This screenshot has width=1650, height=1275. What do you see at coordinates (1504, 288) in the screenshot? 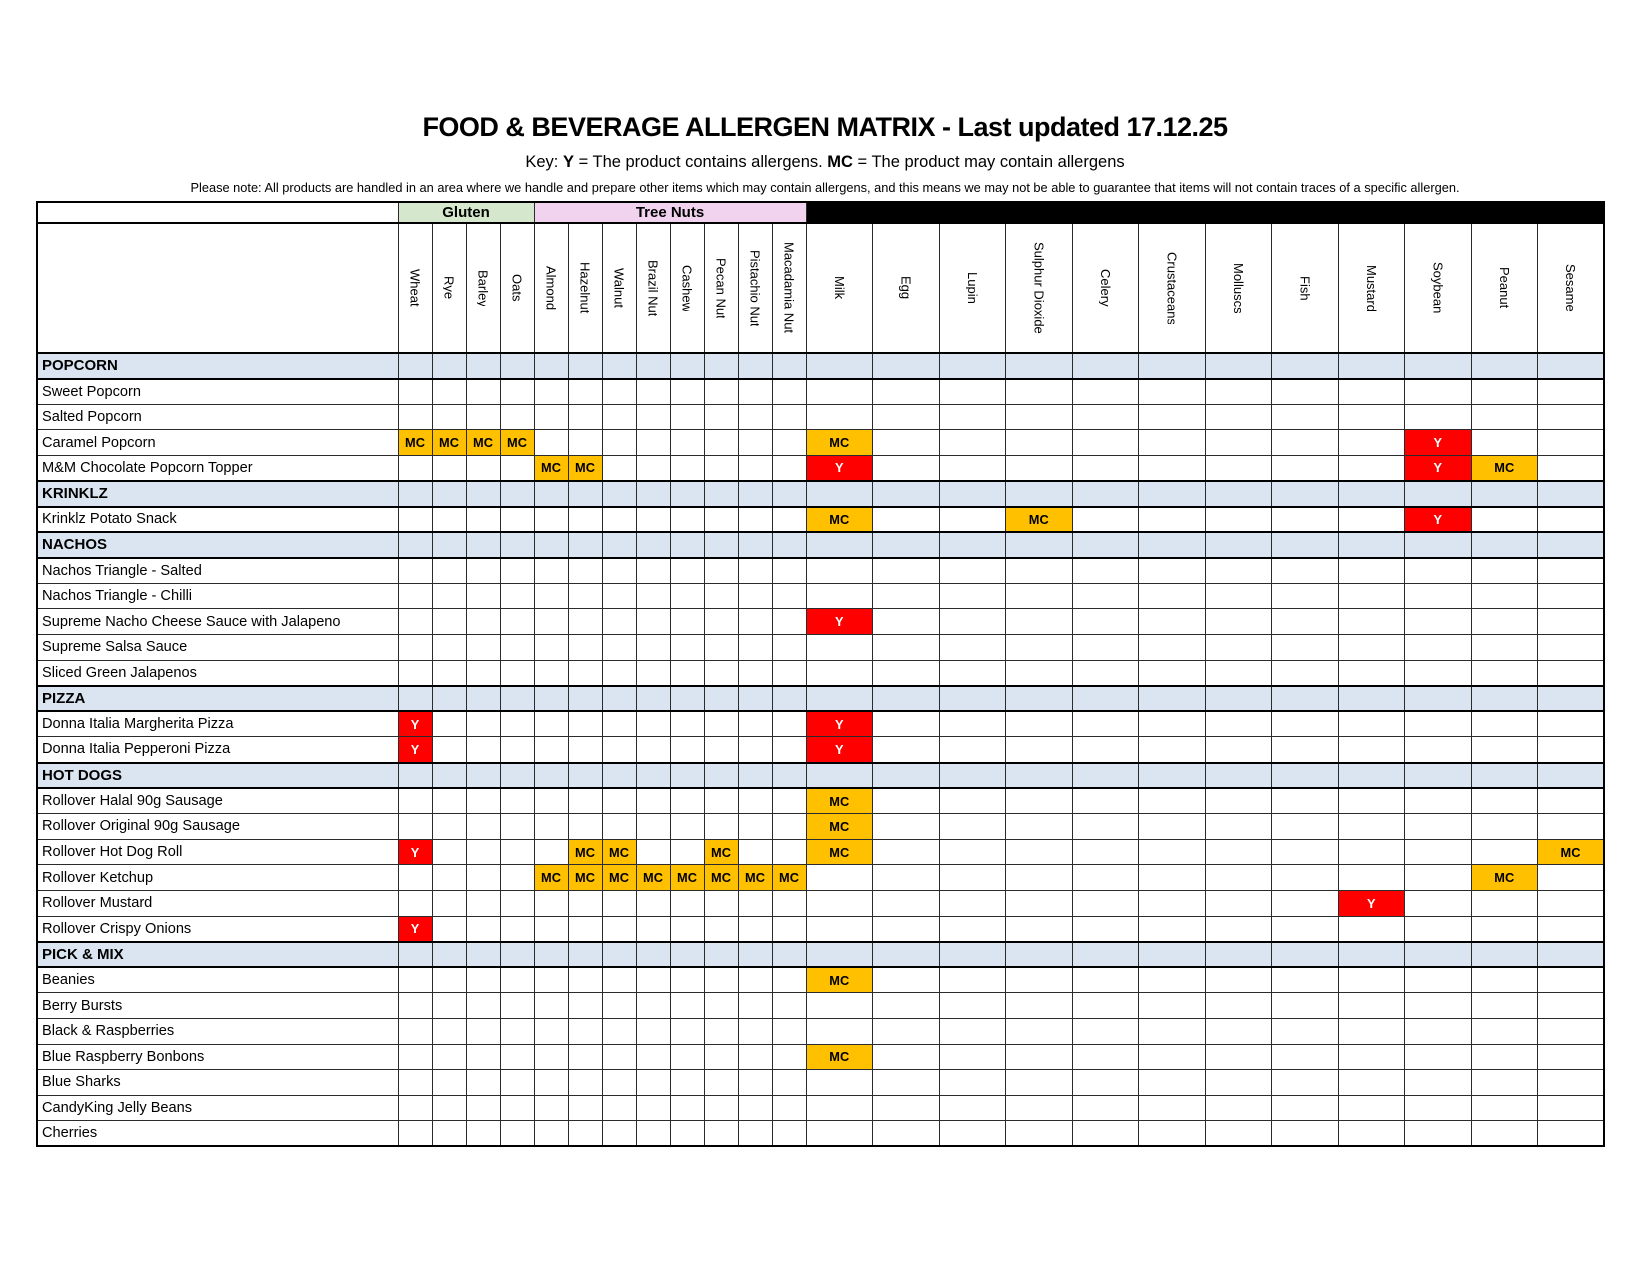
I see `col-header-peanut: Peanut` at bounding box center [1504, 288].